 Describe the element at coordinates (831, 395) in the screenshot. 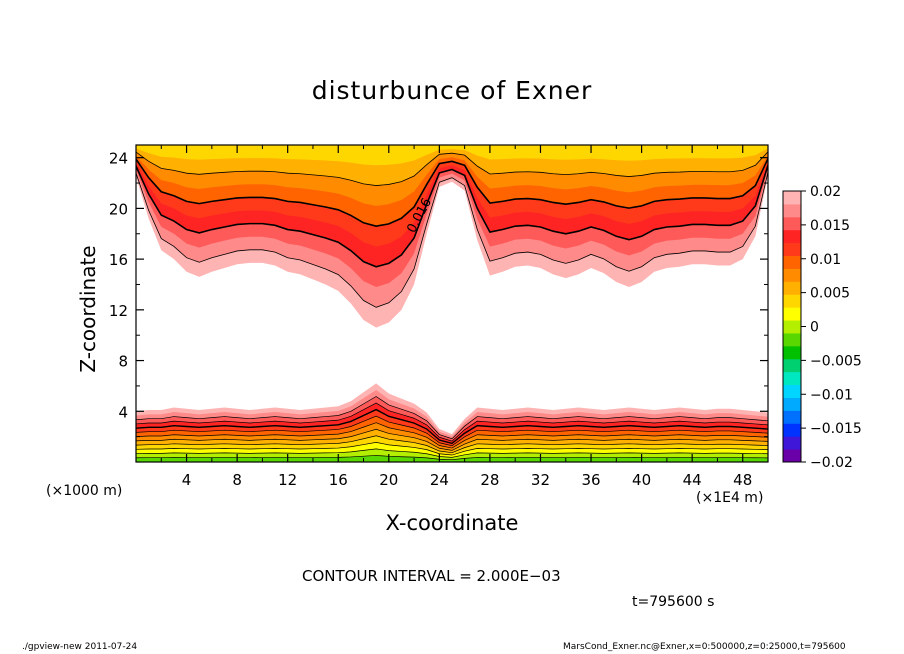

I see `colorbar-tick-label: −0.01` at that location.